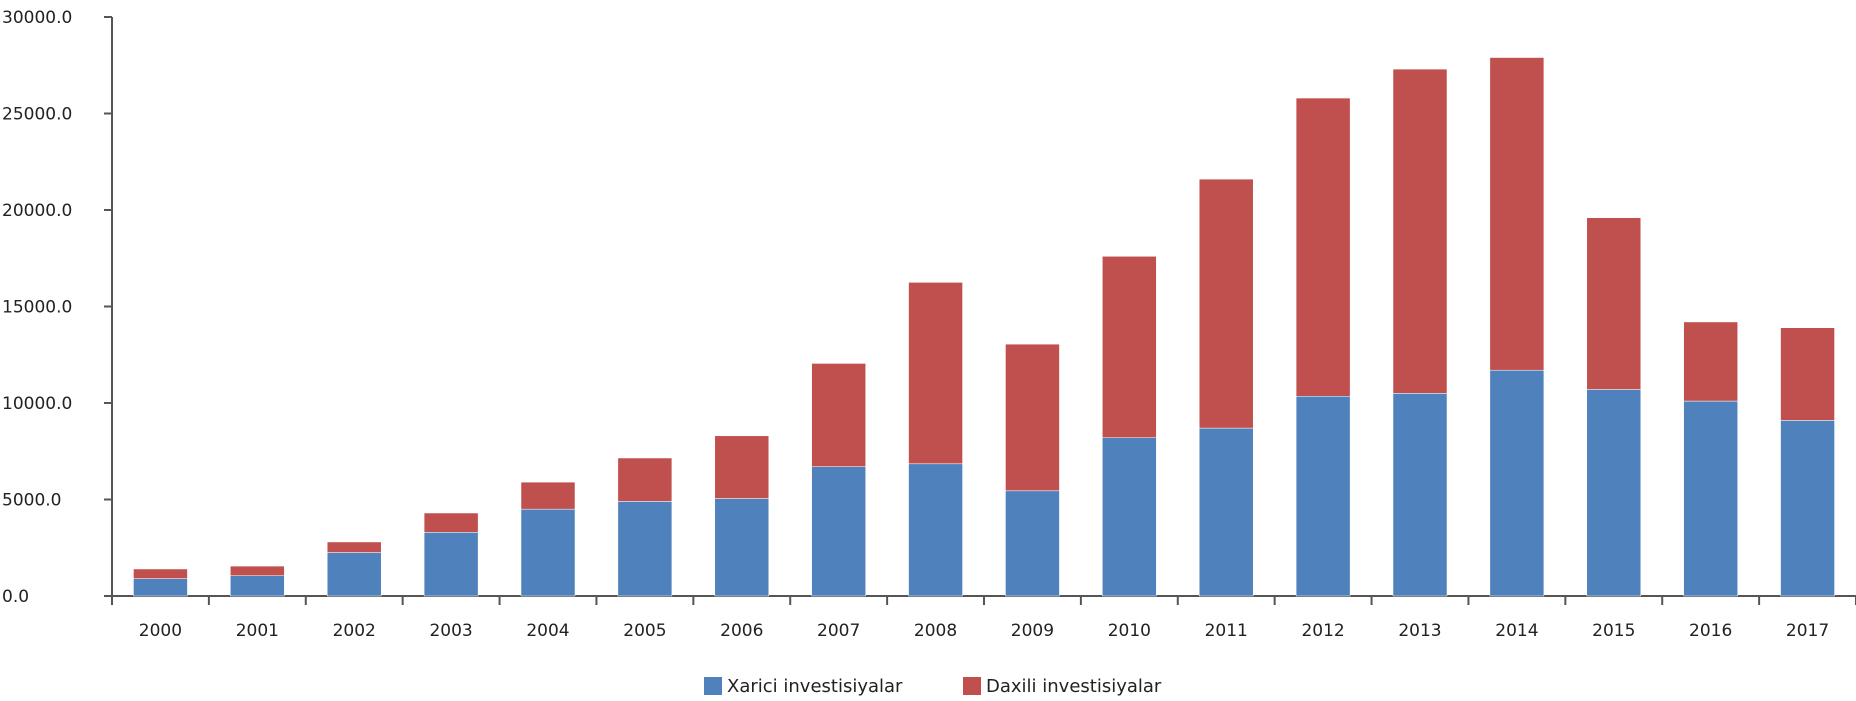 The image size is (1856, 701). I want to click on bar-xarici-2000, so click(160, 587).